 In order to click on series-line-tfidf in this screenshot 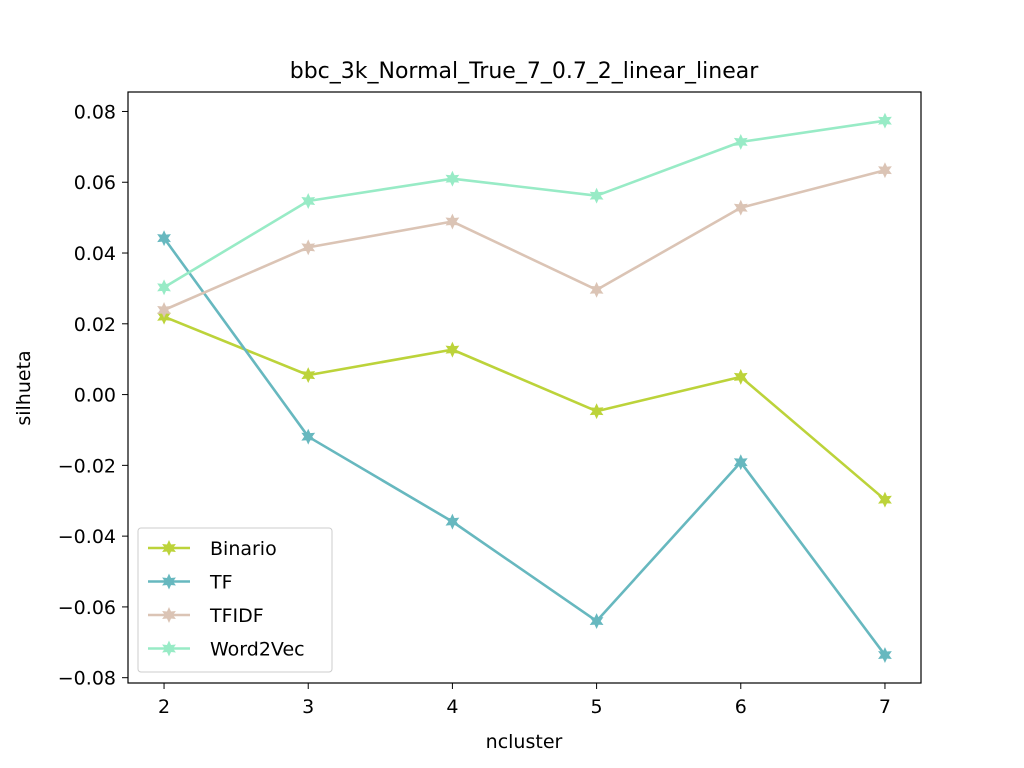, I will do `click(524, 240)`.